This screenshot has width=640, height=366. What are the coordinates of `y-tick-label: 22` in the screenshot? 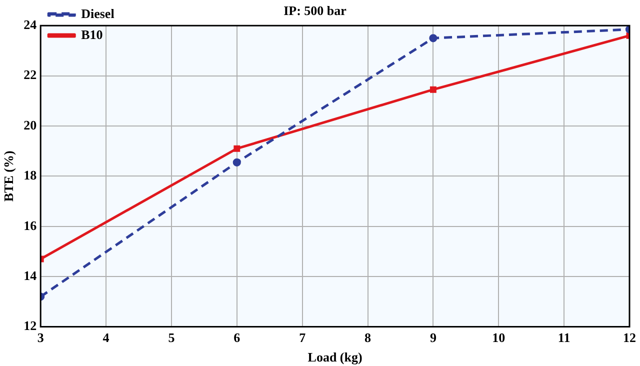 It's located at (30, 74).